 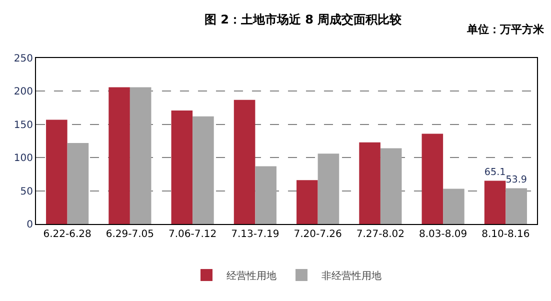 What do you see at coordinates (495, 172) in the screenshot?
I see `data-label: 65.1` at bounding box center [495, 172].